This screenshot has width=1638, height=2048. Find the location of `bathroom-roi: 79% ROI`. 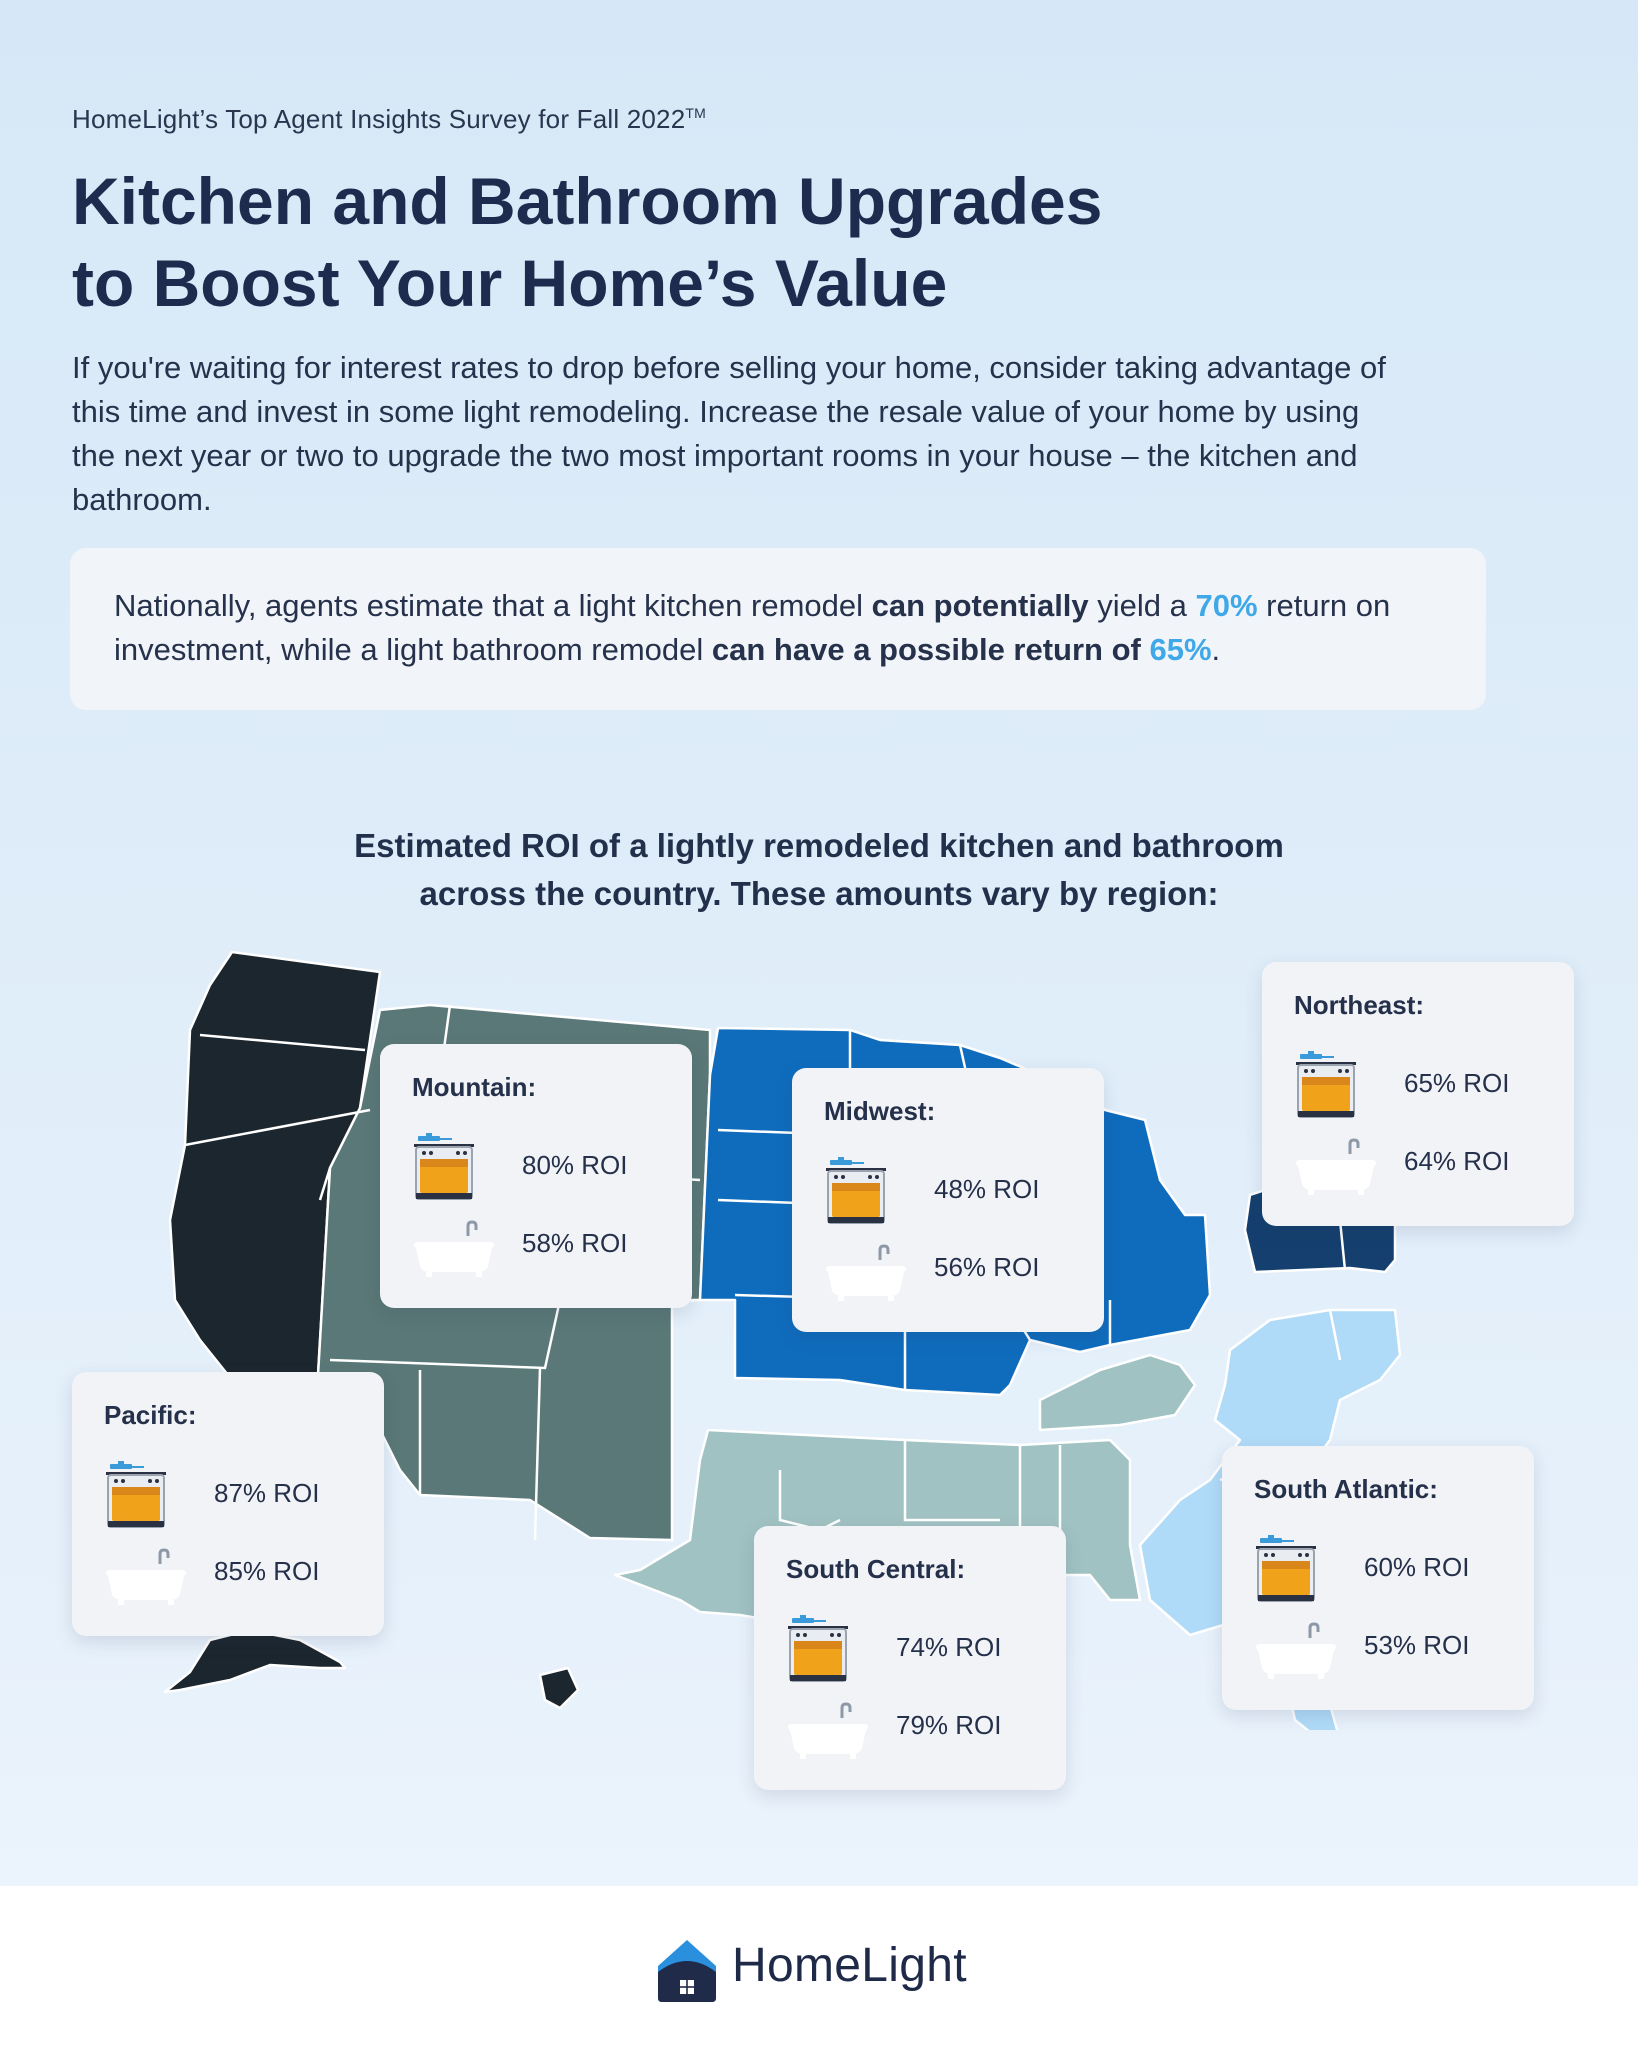

bathroom-roi: 79% ROI is located at coordinates (949, 1725).